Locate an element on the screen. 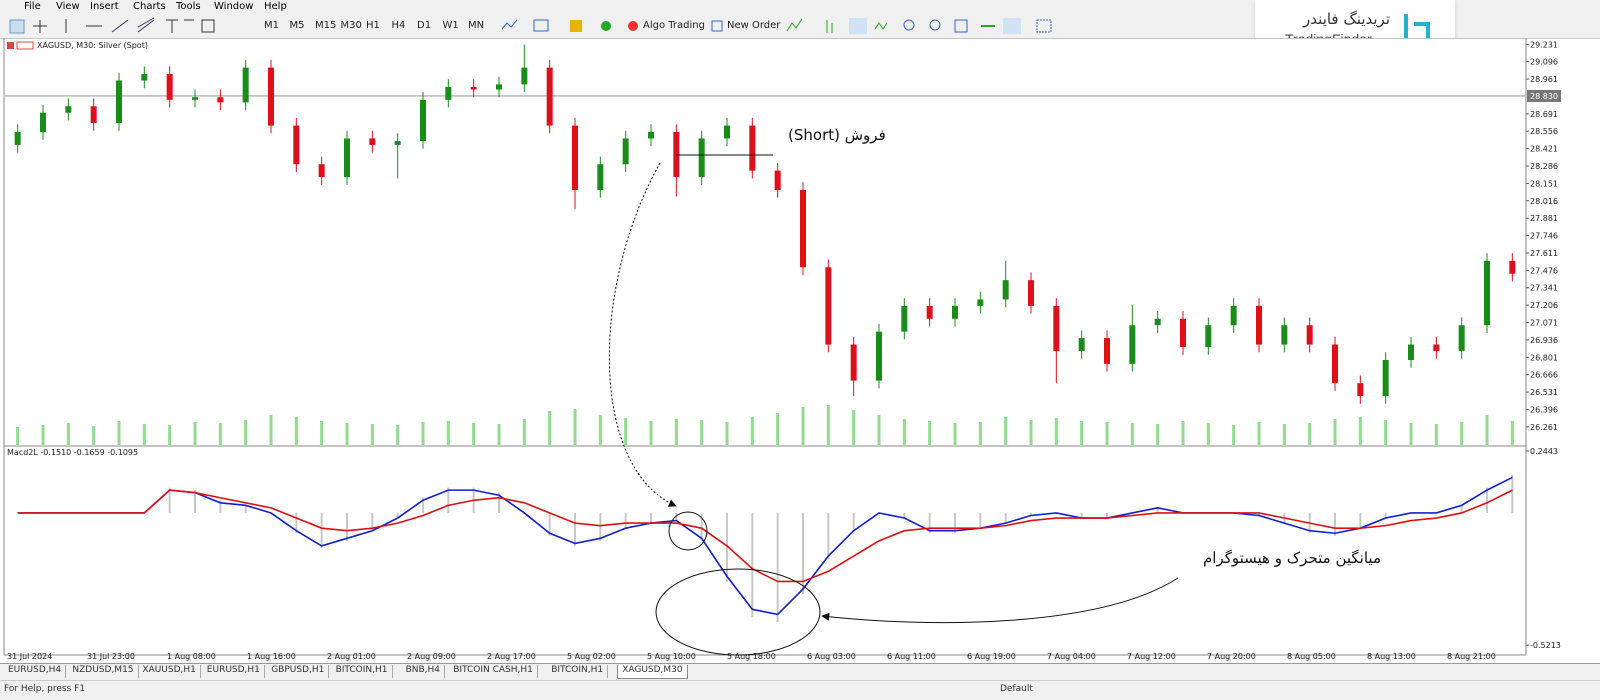 Image resolution: width=1600 pixels, height=700 pixels. chart-tab: NZDUSD,M15 is located at coordinates (103, 671).